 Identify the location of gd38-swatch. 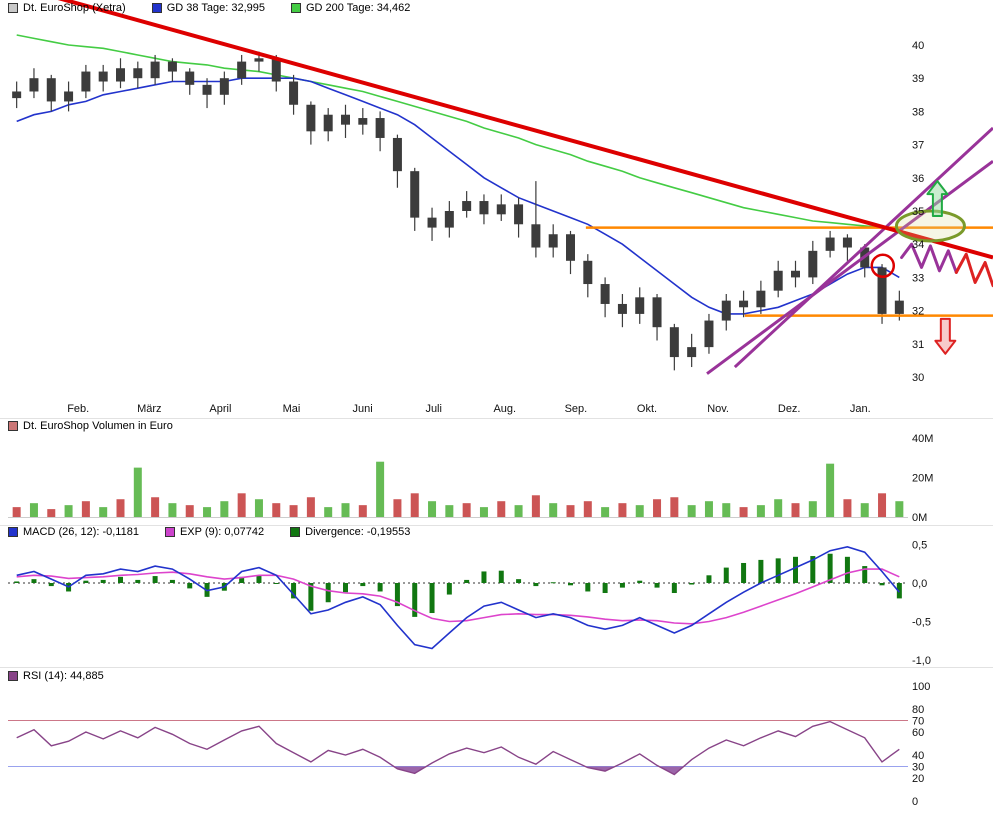
(156, 8).